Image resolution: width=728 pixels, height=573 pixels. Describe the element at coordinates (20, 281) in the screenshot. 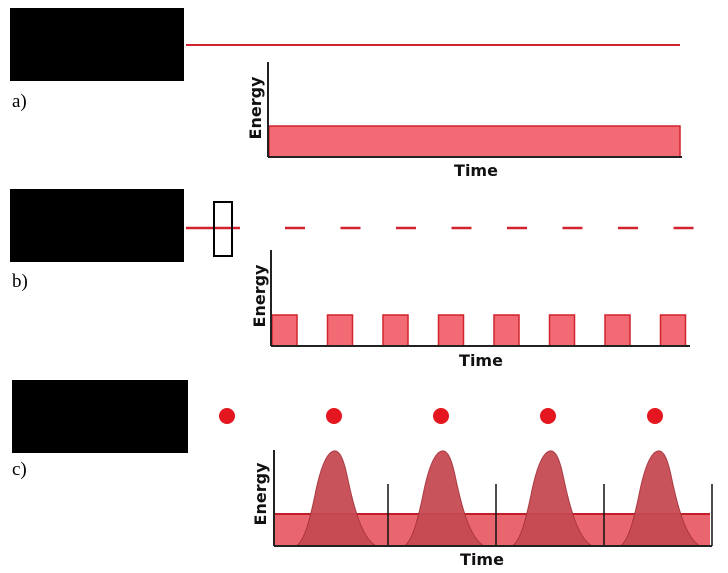

I see `panel-label-b: b)` at that location.